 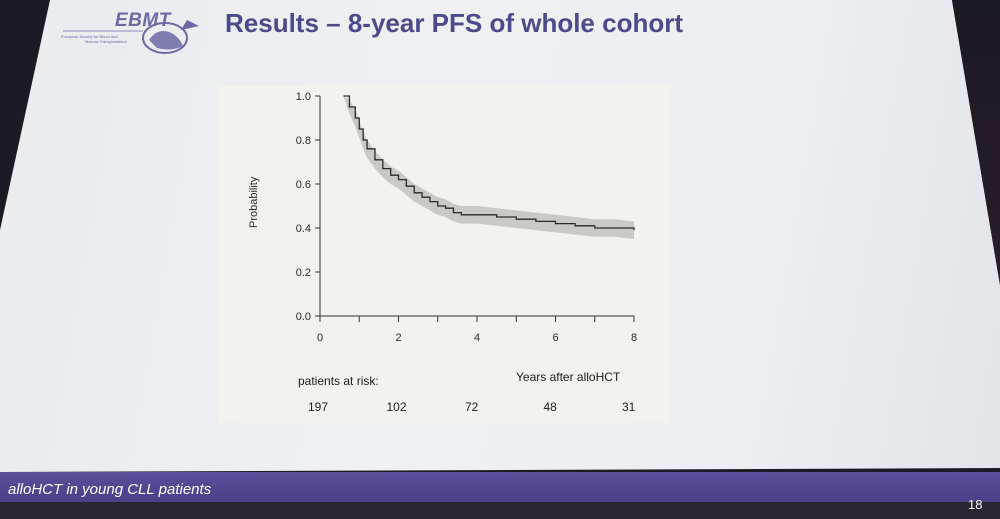 I want to click on footer-text: alloHCT in young CLL patients, so click(x=110, y=489).